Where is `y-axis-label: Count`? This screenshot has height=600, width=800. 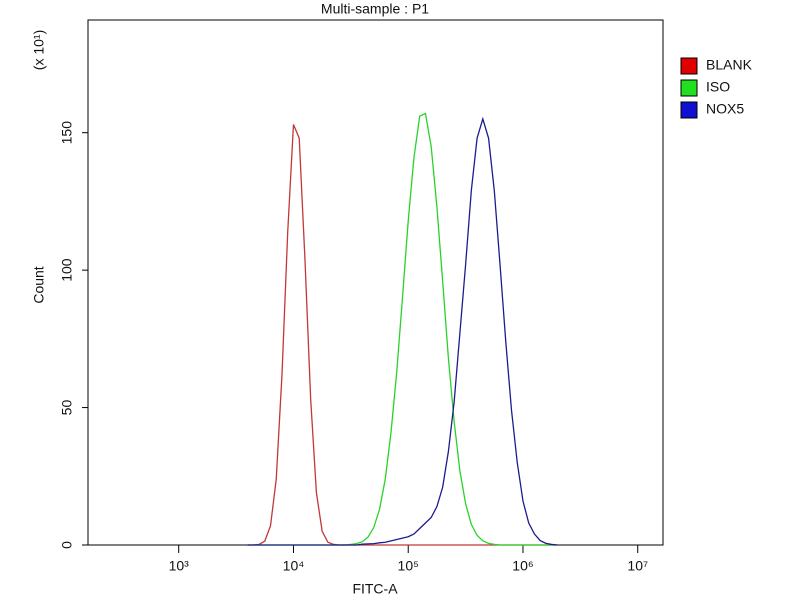 y-axis-label: Count is located at coordinates (39, 284).